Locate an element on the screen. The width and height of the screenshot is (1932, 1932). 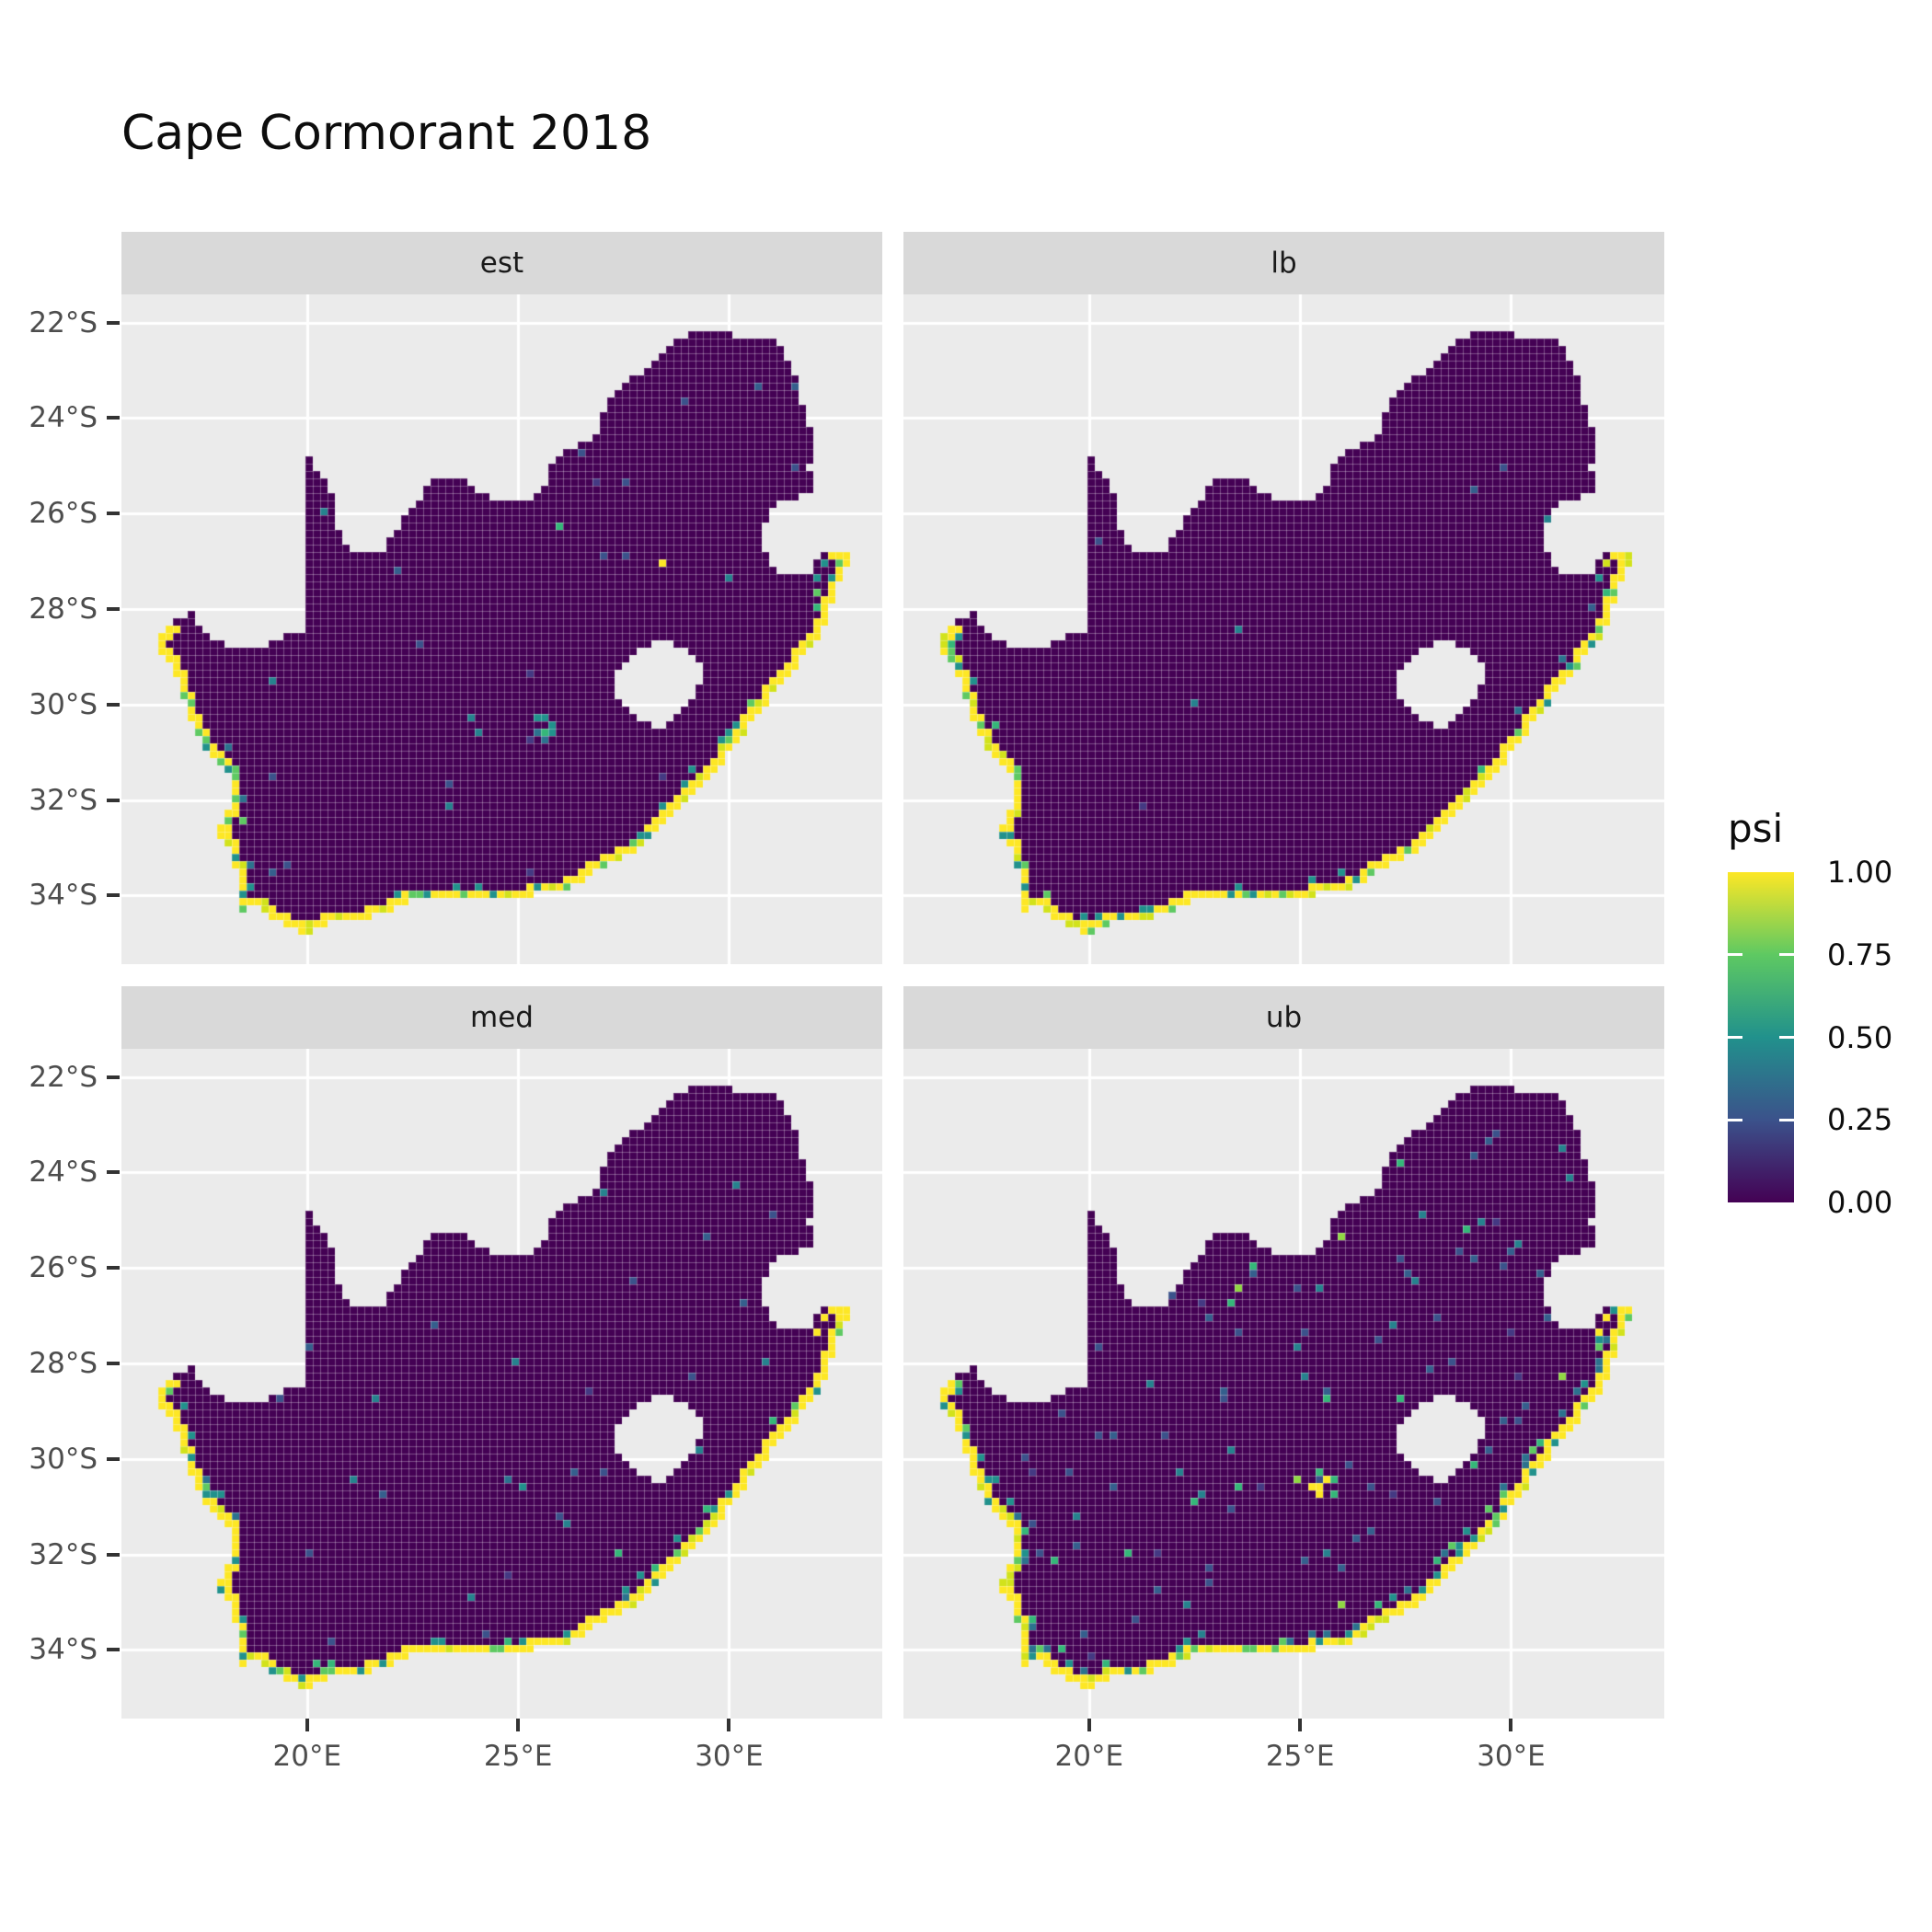
legend-tick-label: 0.00 is located at coordinates (1860, 1202).